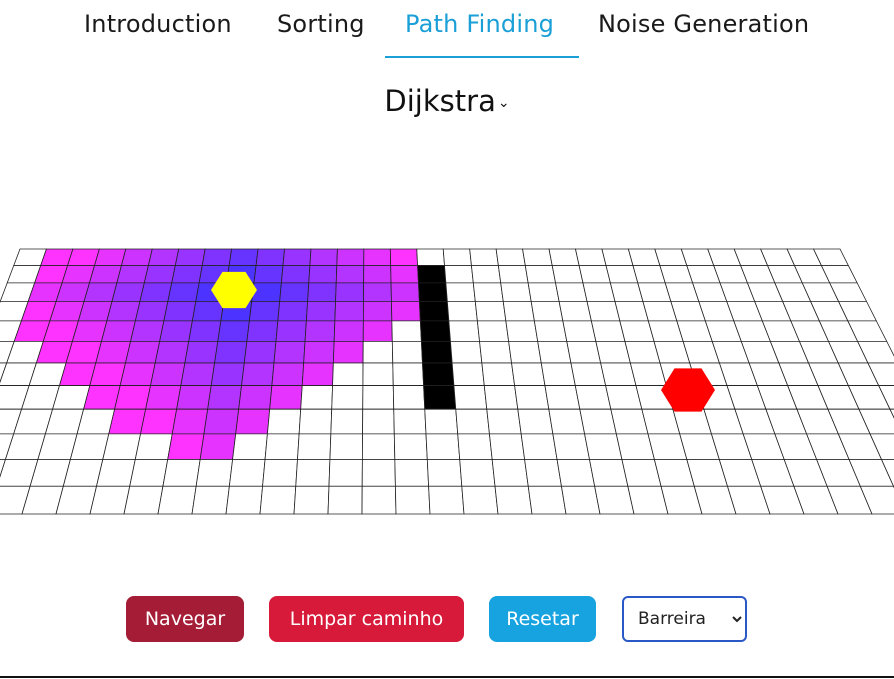 The height and width of the screenshot is (679, 894). I want to click on clear-path-button: Limpar caminho, so click(366, 619).